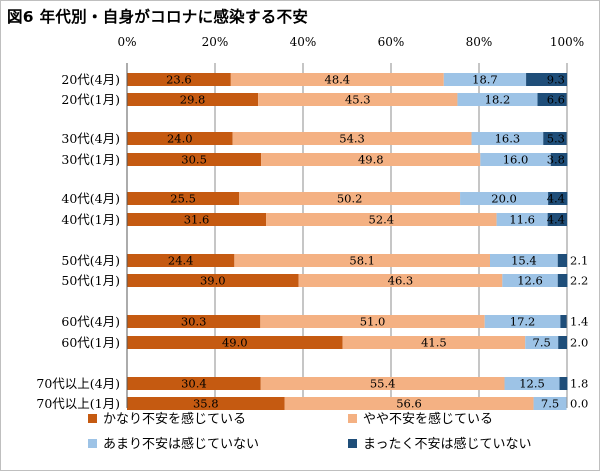 Image resolution: width=600 pixels, height=471 pixels. I want to click on data-label: 16.3, so click(508, 139).